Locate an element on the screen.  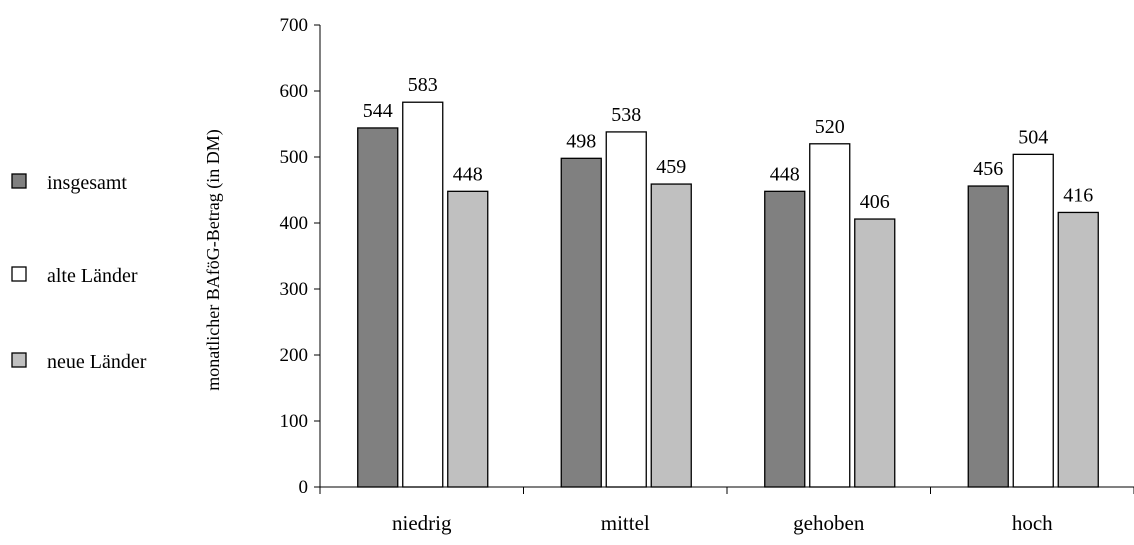
value-label-alte-laender-hoch: 504 is located at coordinates (1033, 137).